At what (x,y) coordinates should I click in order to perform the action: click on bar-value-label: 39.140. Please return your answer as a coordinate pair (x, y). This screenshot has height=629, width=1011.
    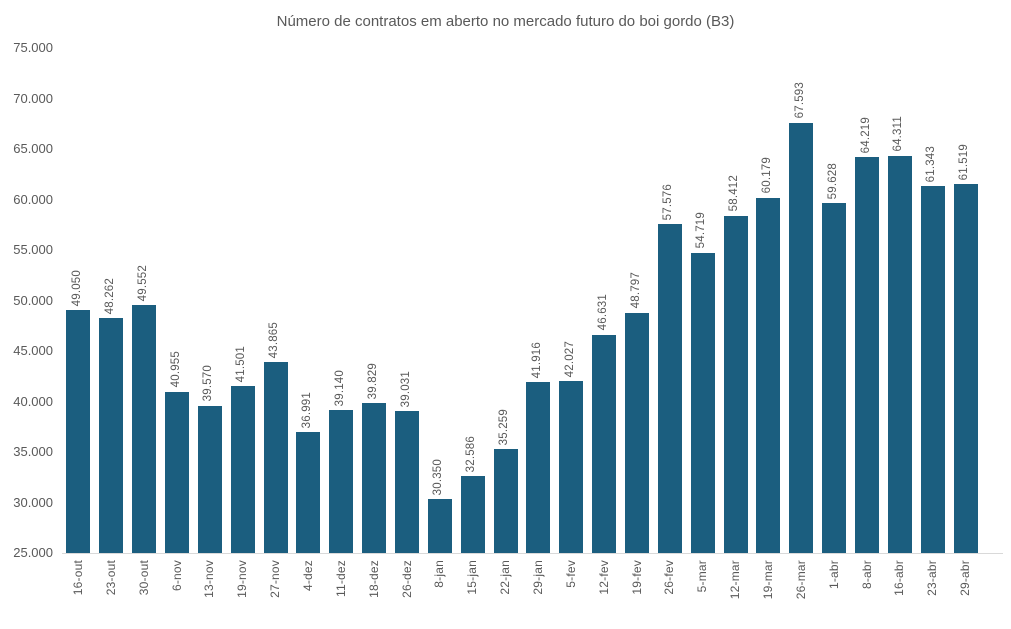
    Looking at the image, I should click on (339, 388).